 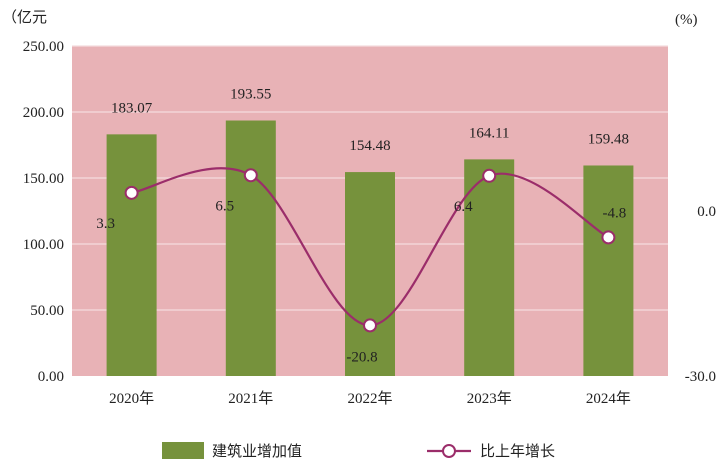 What do you see at coordinates (608, 398) in the screenshot?
I see `x-tick-label-5: 2024年` at bounding box center [608, 398].